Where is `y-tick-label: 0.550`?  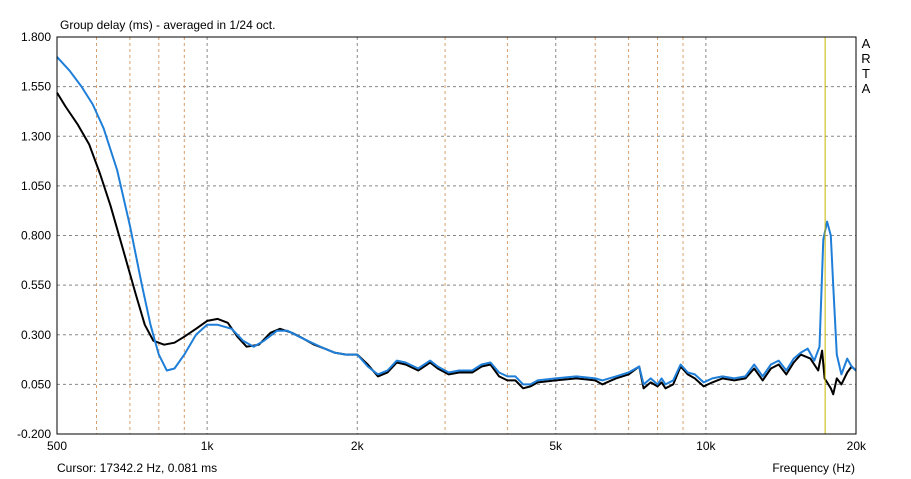 y-tick-label: 0.550 is located at coordinates (36, 285).